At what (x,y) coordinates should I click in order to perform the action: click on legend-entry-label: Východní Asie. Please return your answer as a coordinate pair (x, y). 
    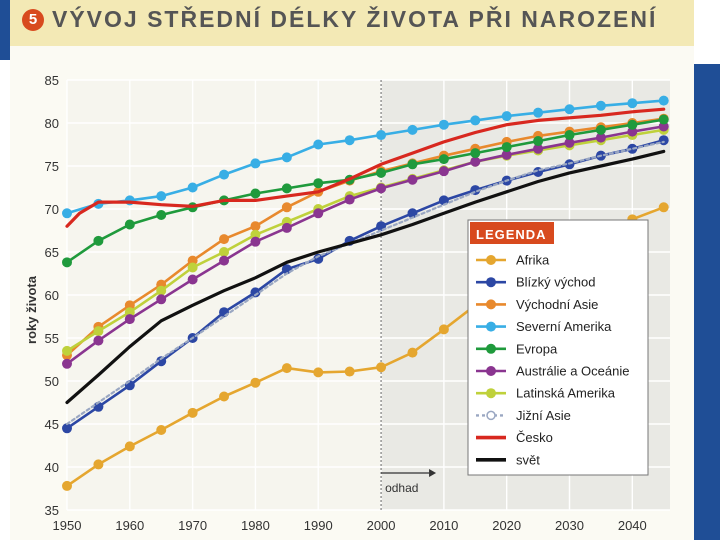
    Looking at the image, I should click on (557, 304).